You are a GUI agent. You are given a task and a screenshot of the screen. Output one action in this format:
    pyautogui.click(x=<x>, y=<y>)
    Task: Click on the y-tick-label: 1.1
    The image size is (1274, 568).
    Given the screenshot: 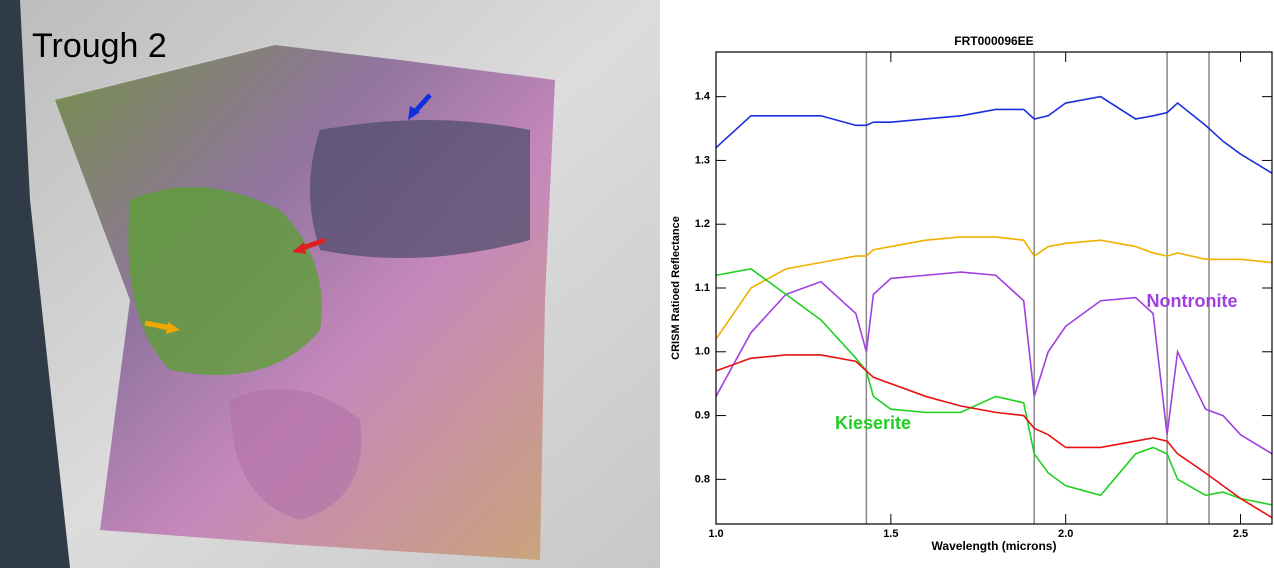 What is the action you would take?
    pyautogui.click(x=702, y=288)
    